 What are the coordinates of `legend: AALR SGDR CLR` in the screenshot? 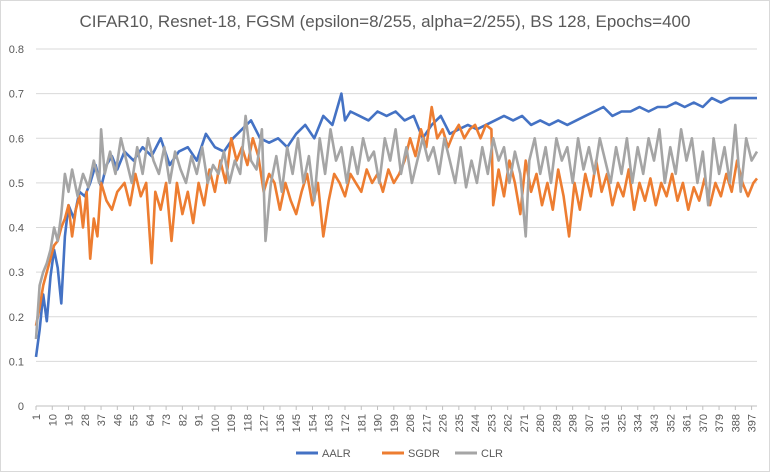 It's located at (399, 454).